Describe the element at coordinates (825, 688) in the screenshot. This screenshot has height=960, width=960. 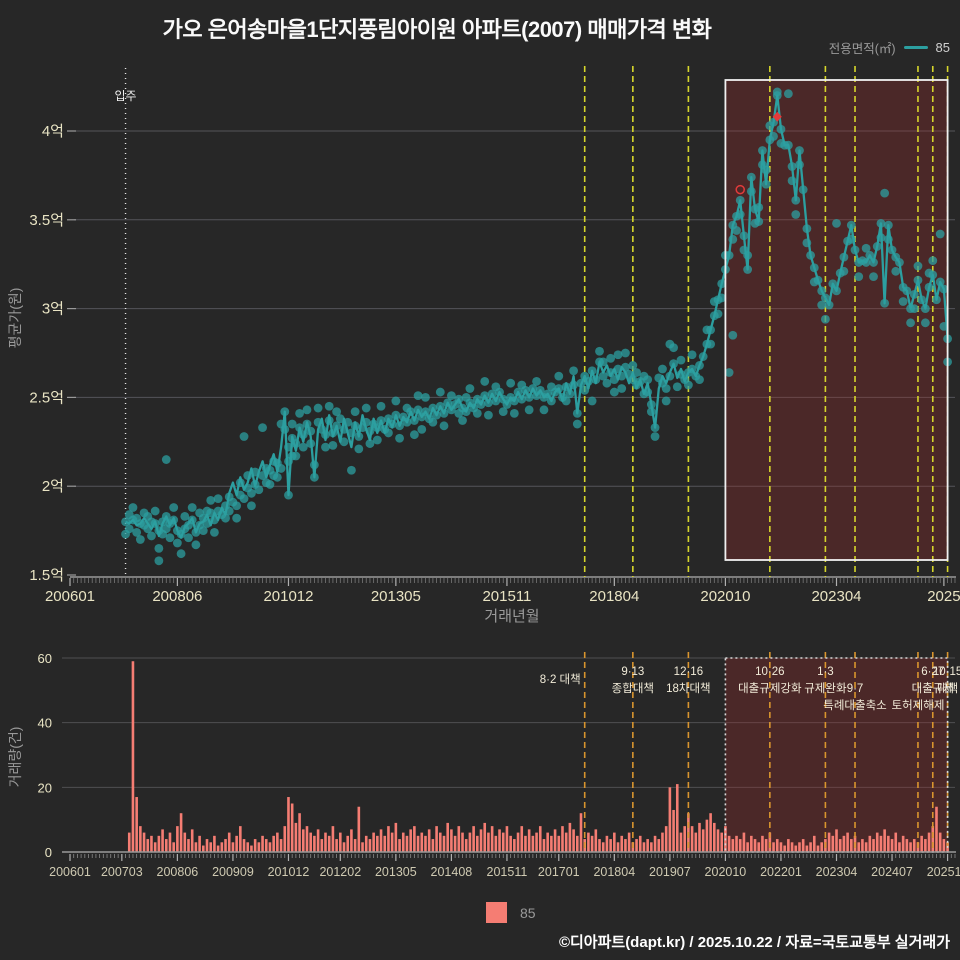
I see `svg-text: 규제완화` at that location.